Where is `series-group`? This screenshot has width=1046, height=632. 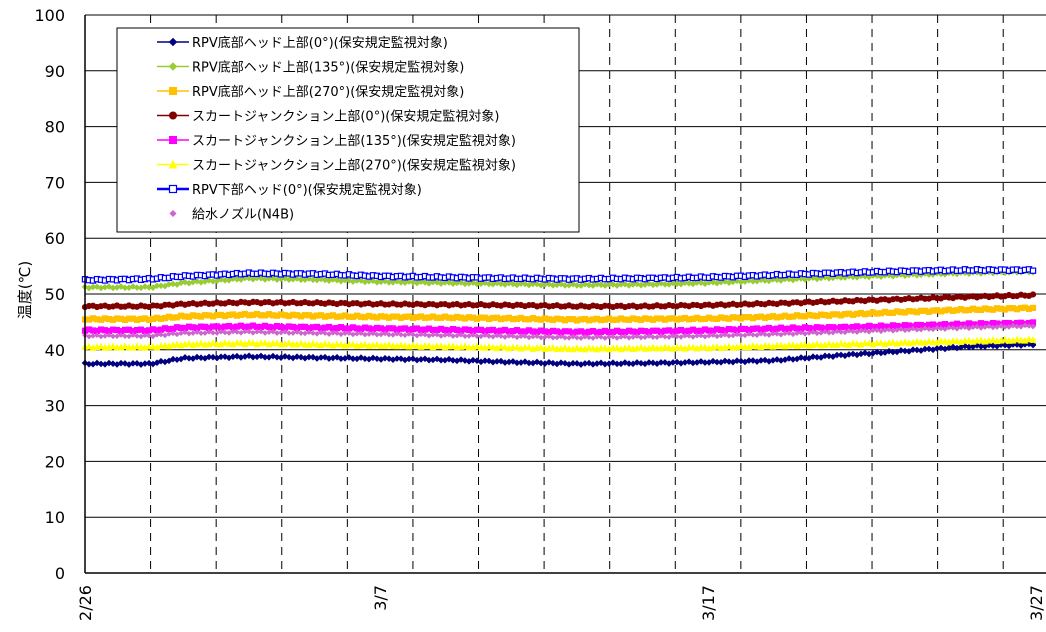 series-group is located at coordinates (559, 317).